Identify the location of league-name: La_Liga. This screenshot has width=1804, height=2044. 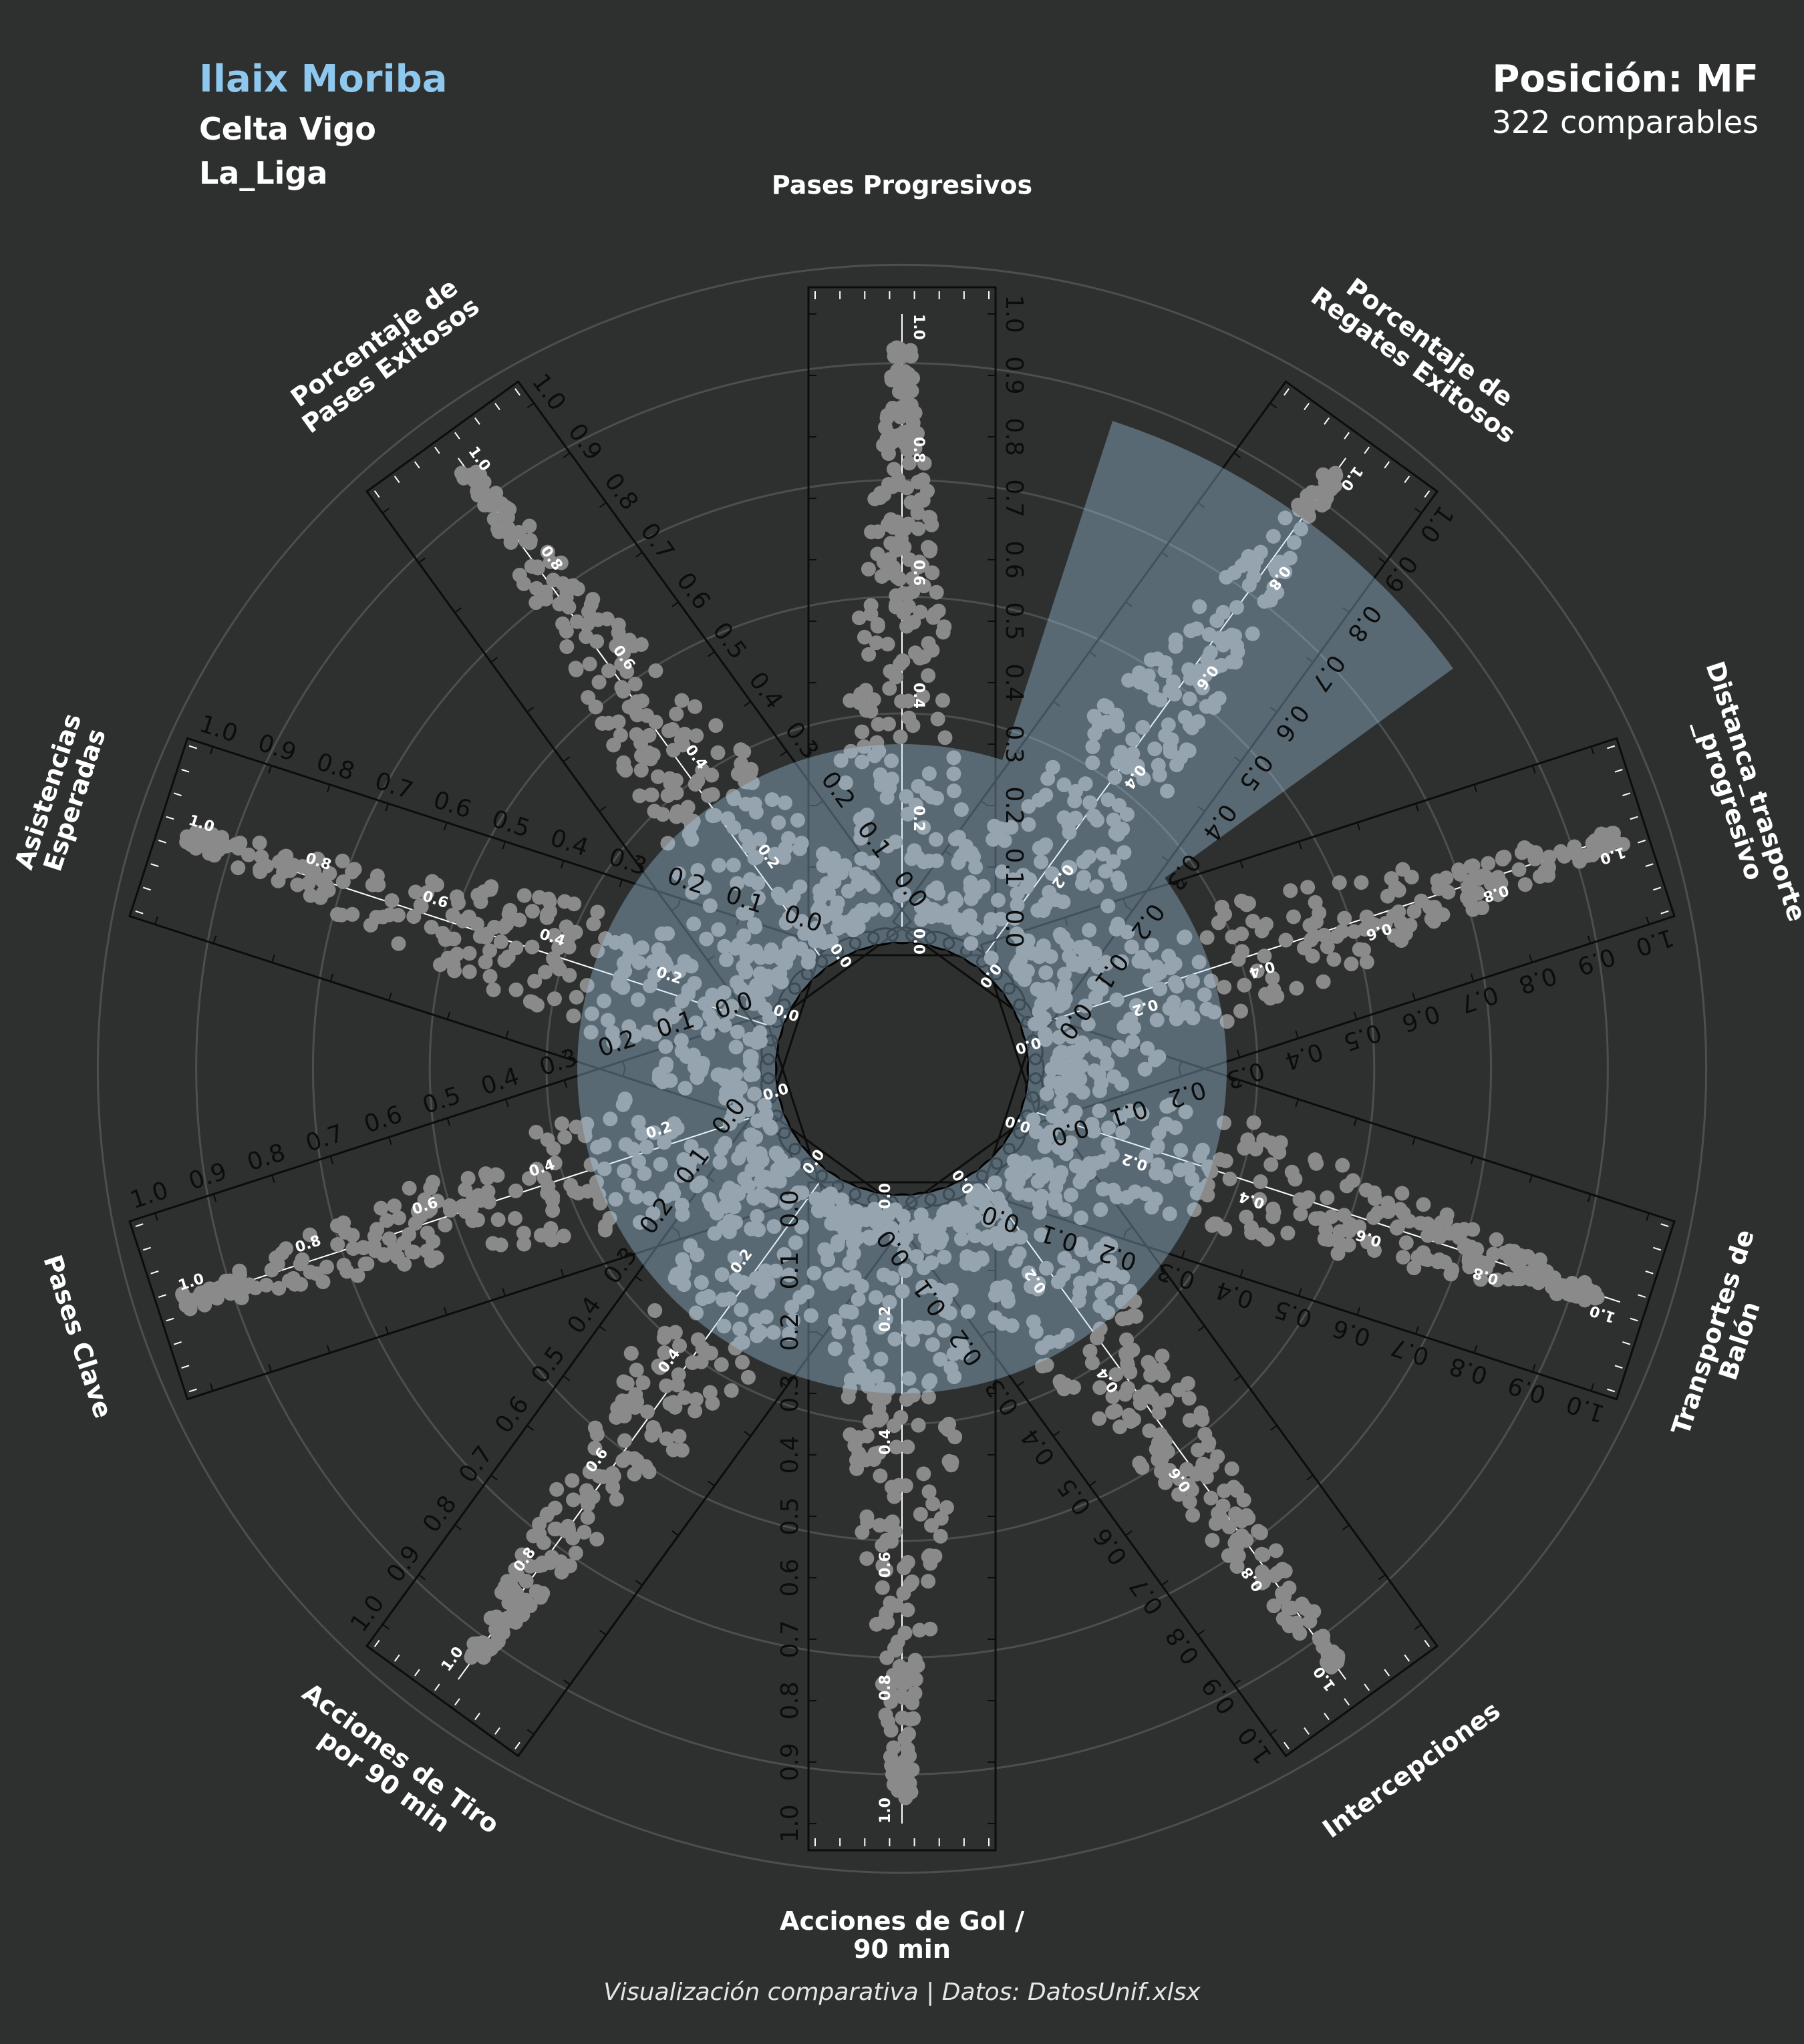
(263, 173).